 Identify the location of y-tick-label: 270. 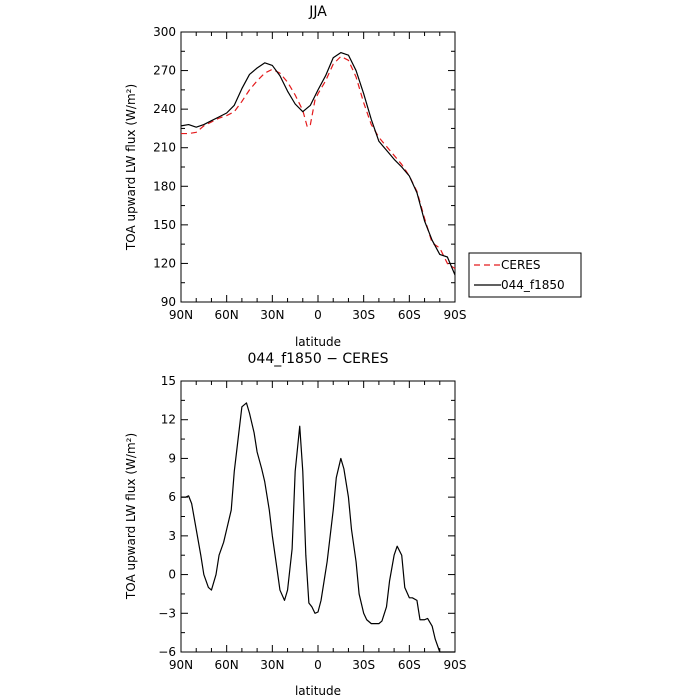
(164, 71).